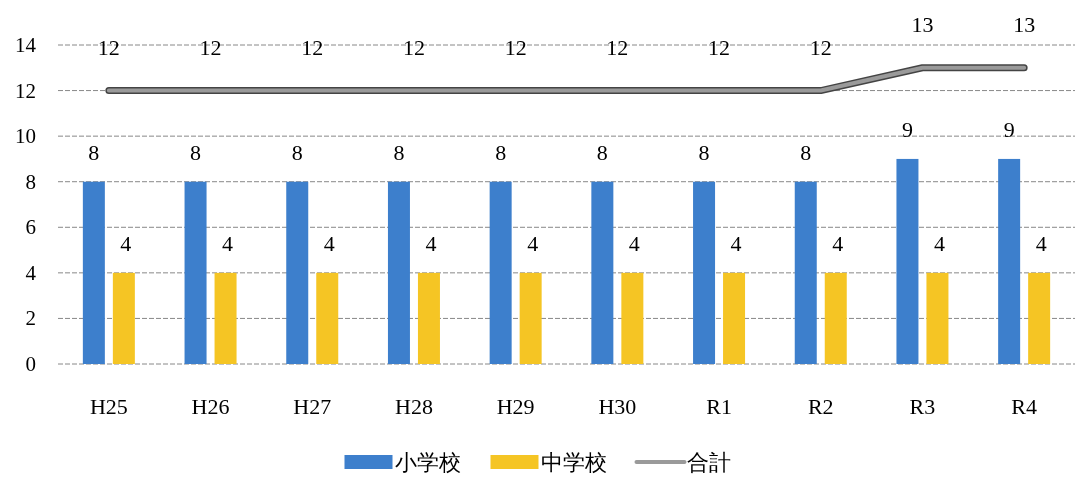 This screenshot has width=1075, height=478. I want to click on y-tick-label: 4, so click(31, 272).